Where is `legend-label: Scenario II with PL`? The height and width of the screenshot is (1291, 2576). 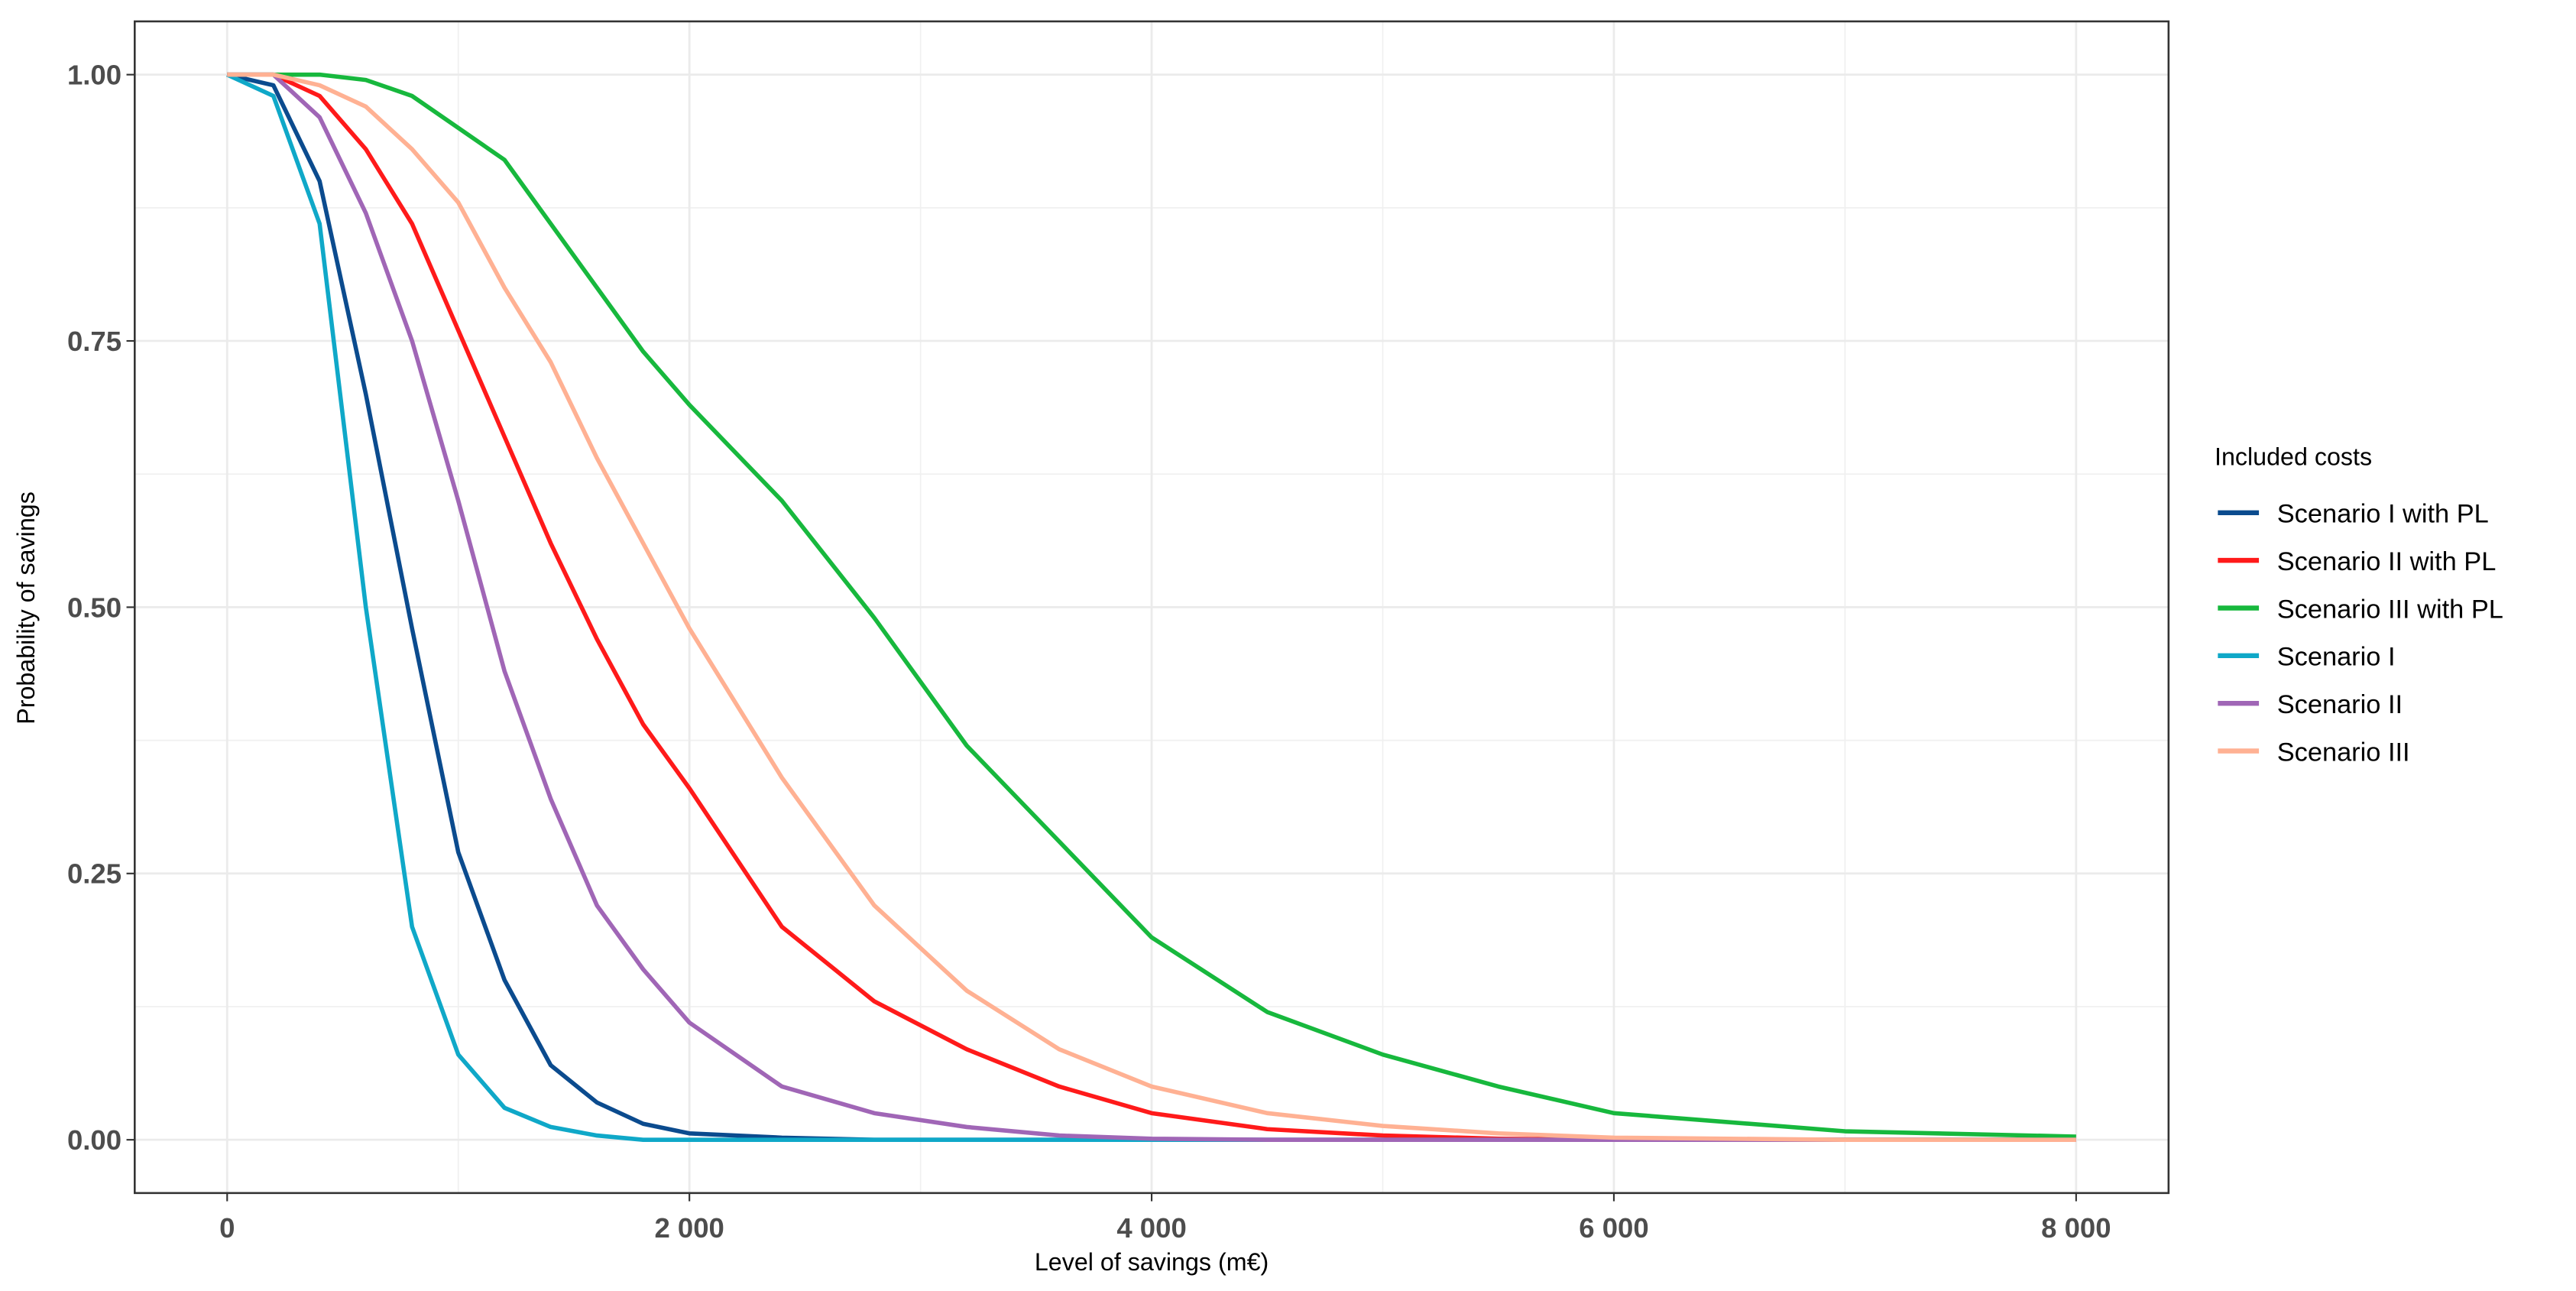
legend-label: Scenario II with PL is located at coordinates (2387, 561).